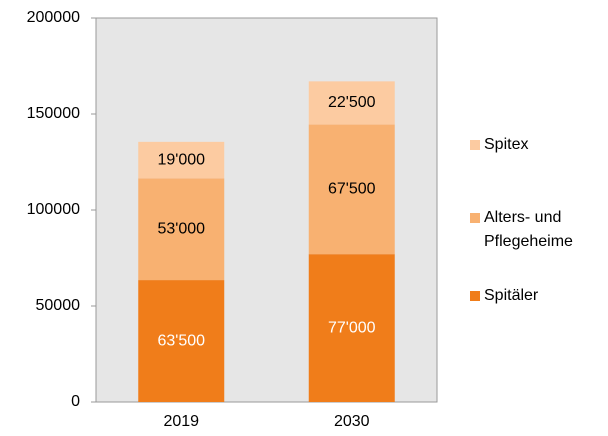 The height and width of the screenshot is (436, 608). I want to click on value-label: 53'000, so click(181, 228).